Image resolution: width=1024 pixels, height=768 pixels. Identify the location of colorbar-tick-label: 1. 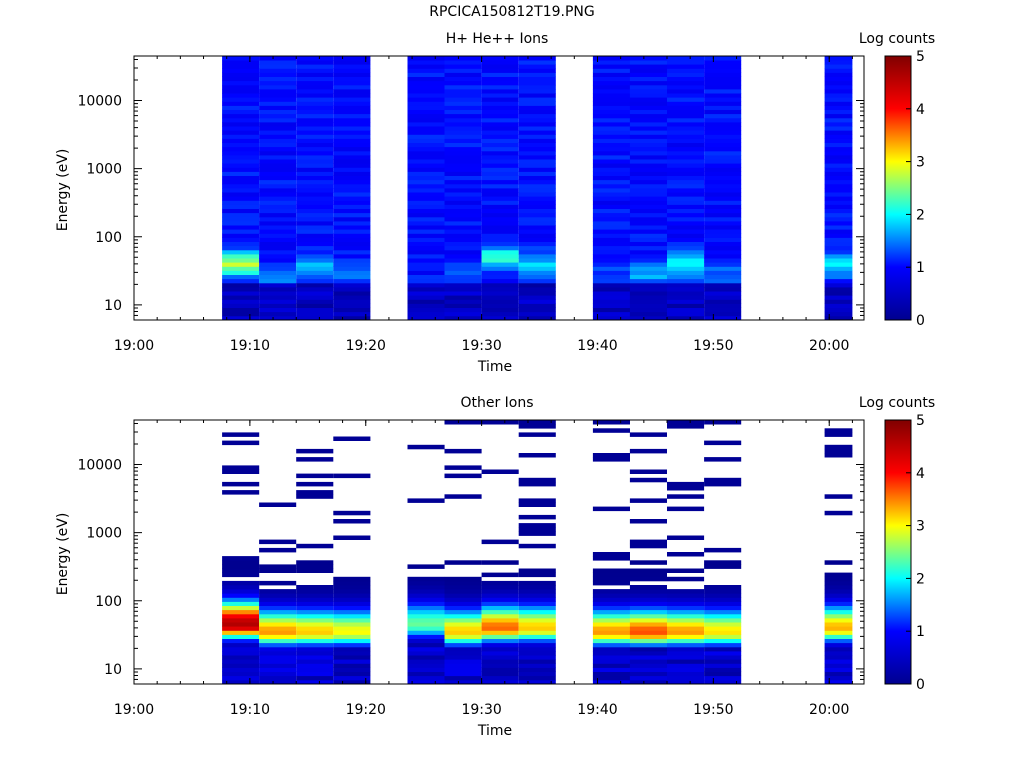
(920, 268).